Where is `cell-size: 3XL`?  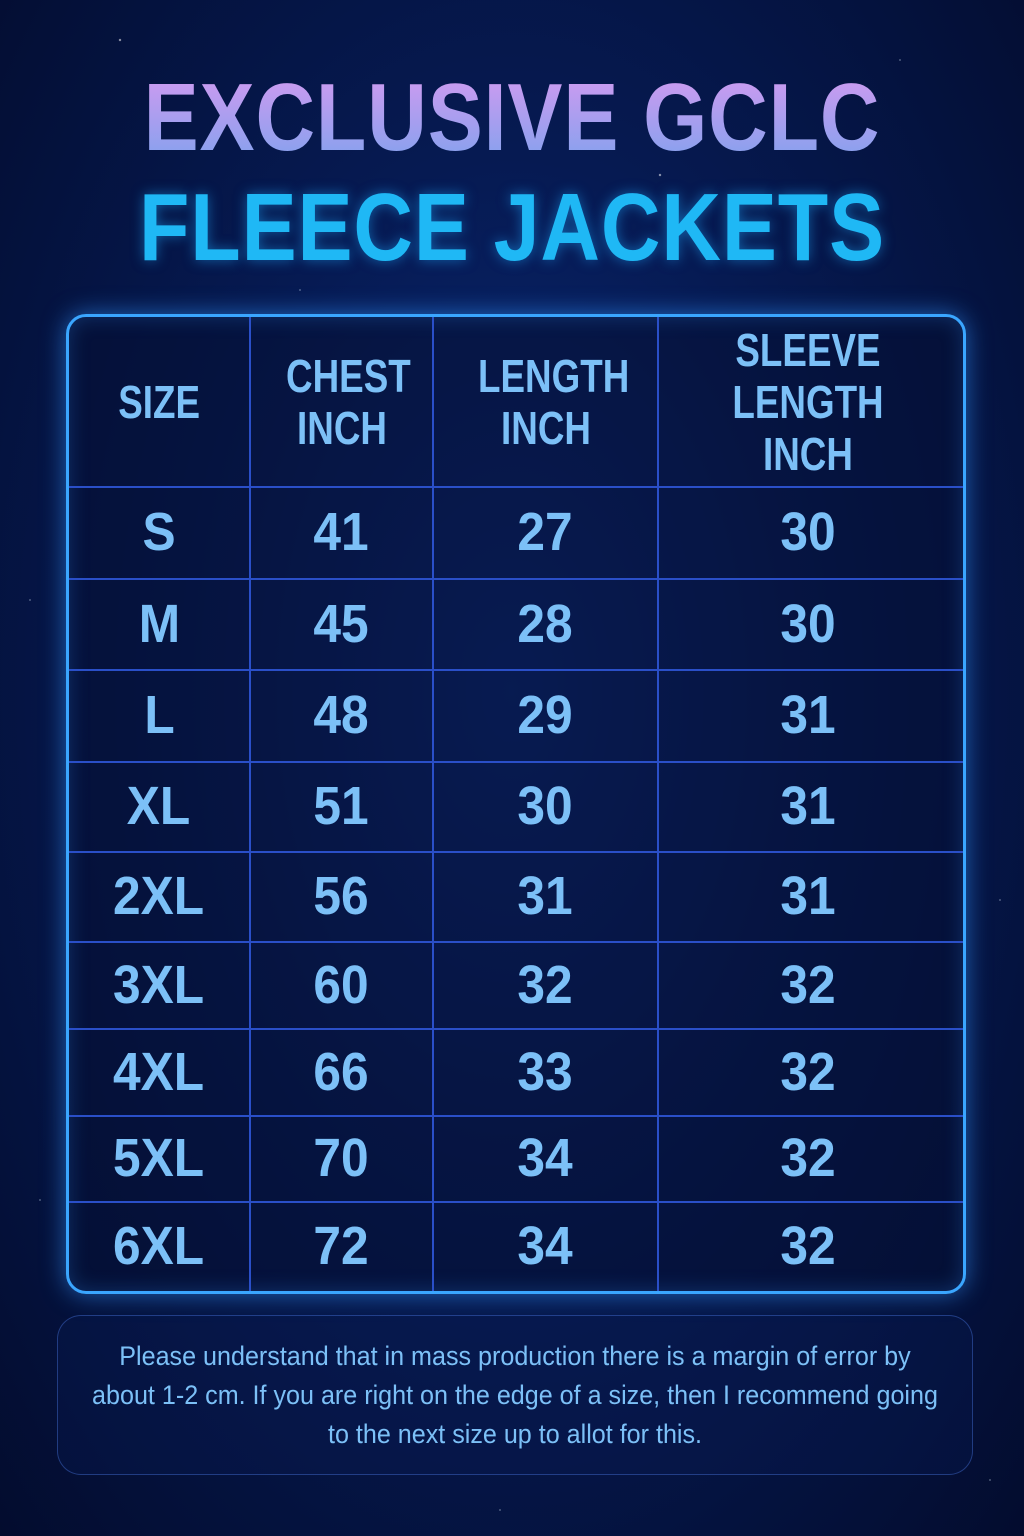
cell-size: 3XL is located at coordinates (160, 984).